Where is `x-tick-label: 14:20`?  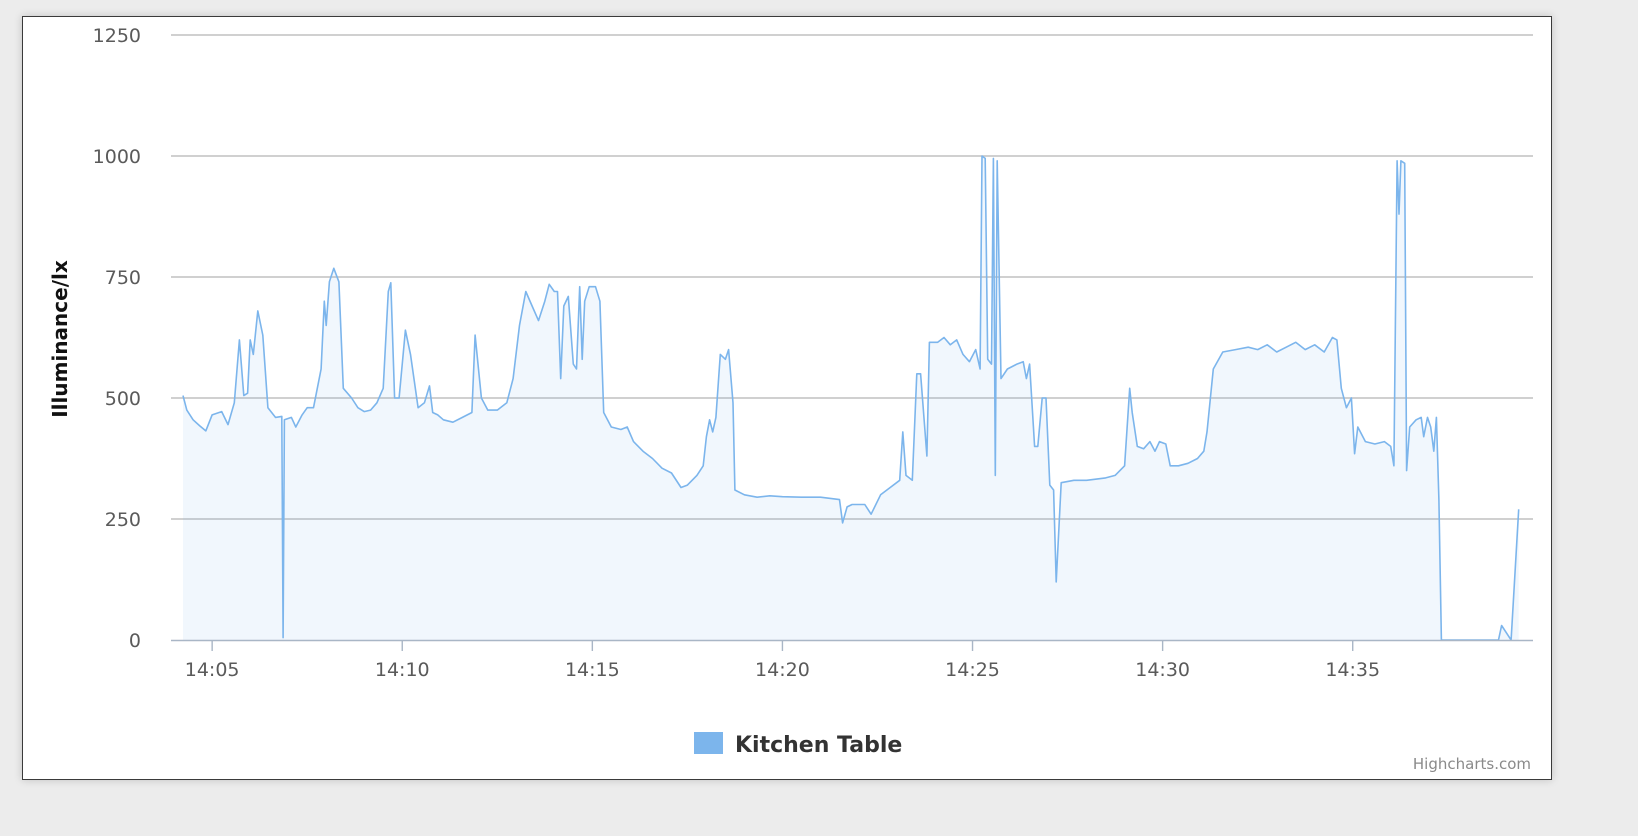 x-tick-label: 14:20 is located at coordinates (782, 670).